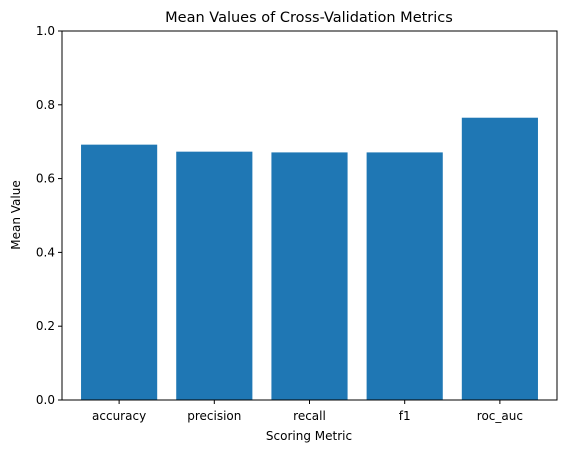  I want to click on y-axis-ticks: 0.0 0.2 0.4 0.6 0.8 1.0, so click(49, 215).